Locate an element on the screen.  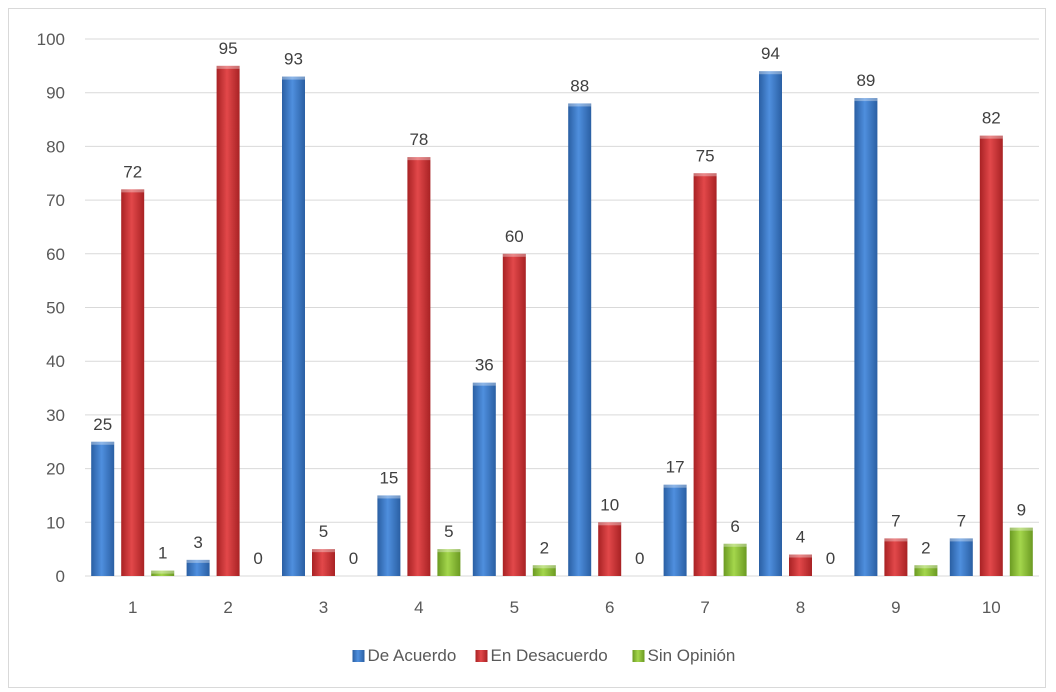
x-tick-label: 8 is located at coordinates (800, 607).